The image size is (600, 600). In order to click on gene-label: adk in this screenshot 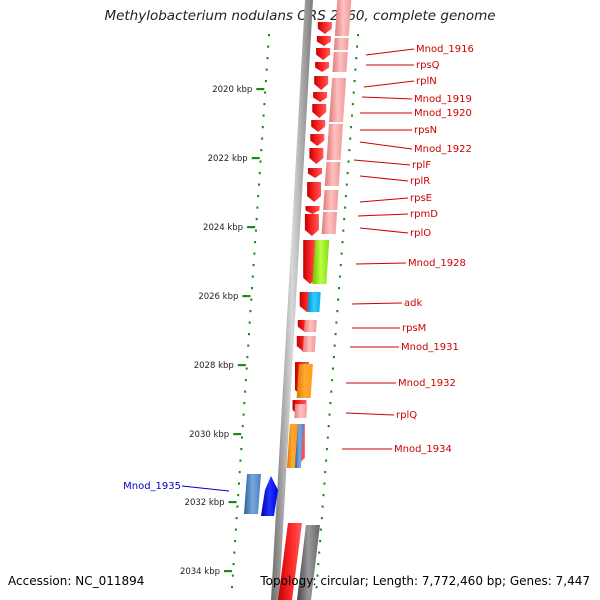, I will do `click(413, 303)`.